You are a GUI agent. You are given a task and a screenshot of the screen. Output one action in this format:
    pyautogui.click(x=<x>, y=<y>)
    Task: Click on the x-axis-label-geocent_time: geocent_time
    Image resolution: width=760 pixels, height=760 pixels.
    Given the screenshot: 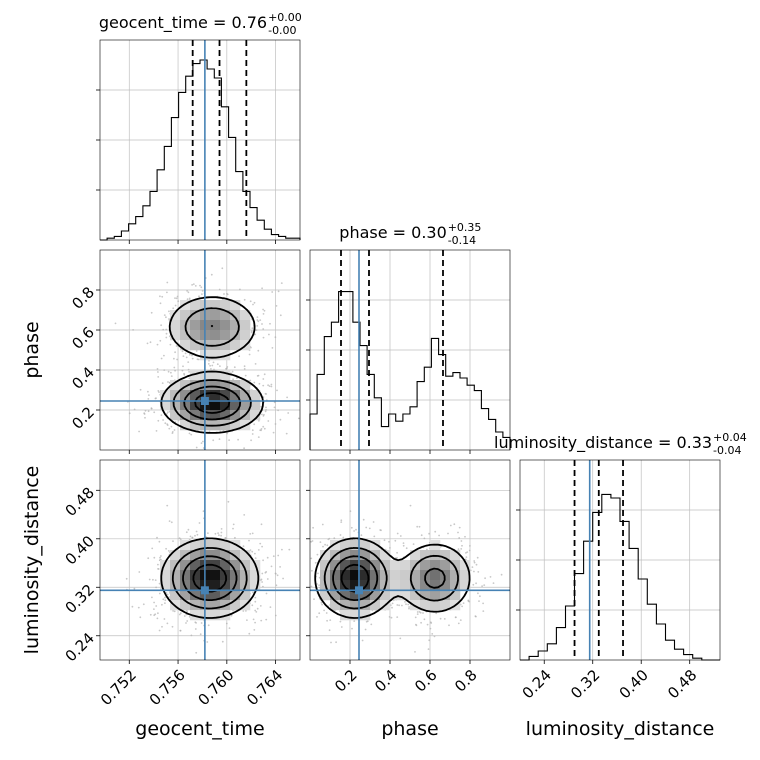 What is the action you would take?
    pyautogui.click(x=199, y=729)
    